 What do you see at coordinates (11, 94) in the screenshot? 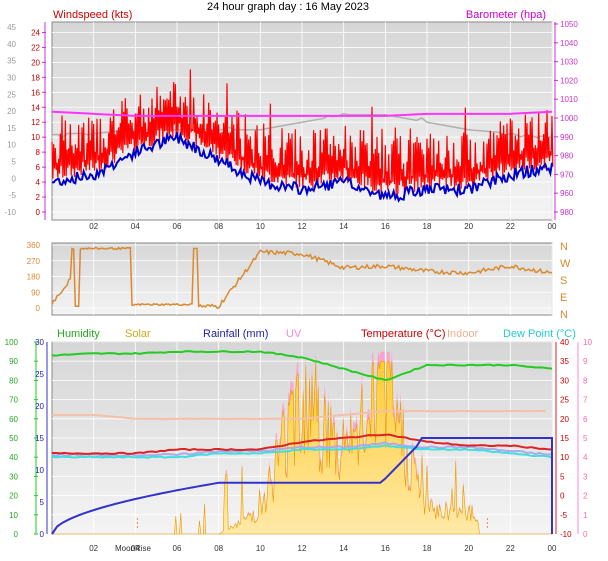
I see `windspeed-outer-tick: 25` at bounding box center [11, 94].